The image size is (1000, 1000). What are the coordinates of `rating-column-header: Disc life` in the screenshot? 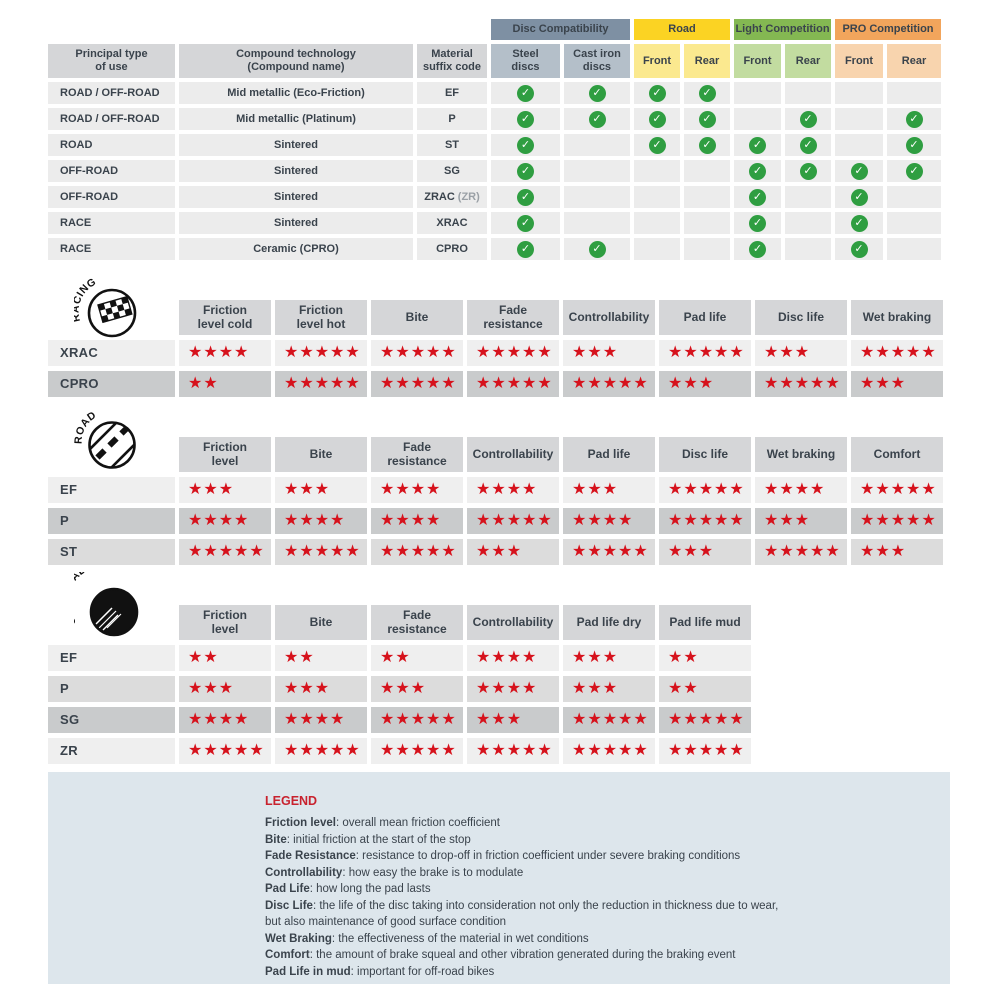 It's located at (801, 317).